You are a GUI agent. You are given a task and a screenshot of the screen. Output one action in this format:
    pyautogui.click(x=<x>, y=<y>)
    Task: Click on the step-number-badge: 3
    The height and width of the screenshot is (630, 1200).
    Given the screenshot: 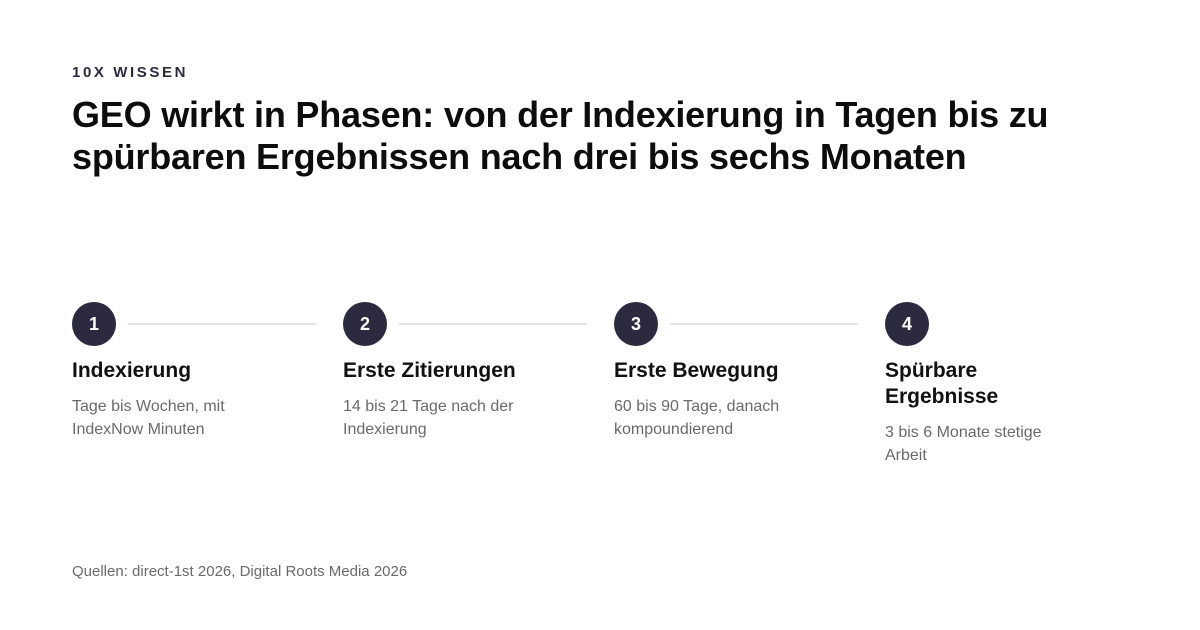 What is the action you would take?
    pyautogui.click(x=636, y=324)
    